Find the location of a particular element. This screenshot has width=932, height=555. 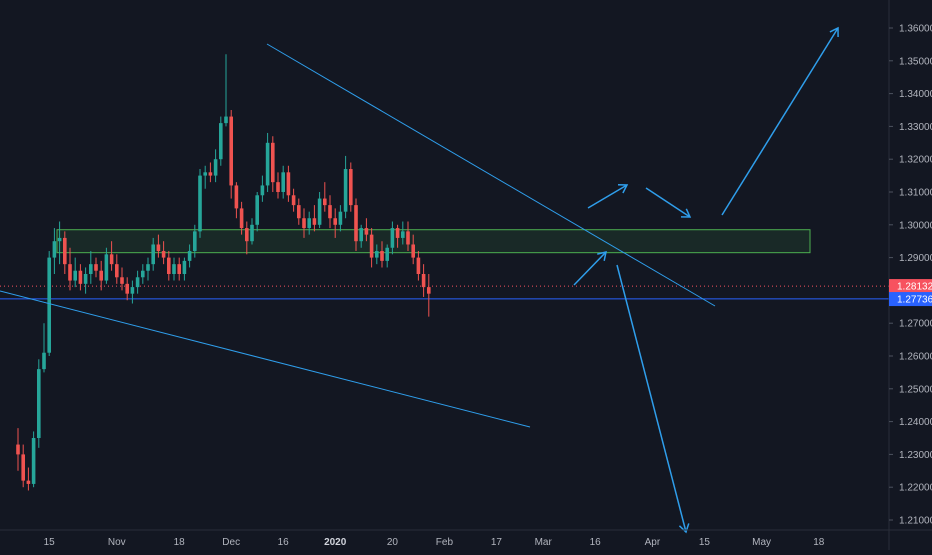

price-tick-label: 1.22000 is located at coordinates (915, 488).